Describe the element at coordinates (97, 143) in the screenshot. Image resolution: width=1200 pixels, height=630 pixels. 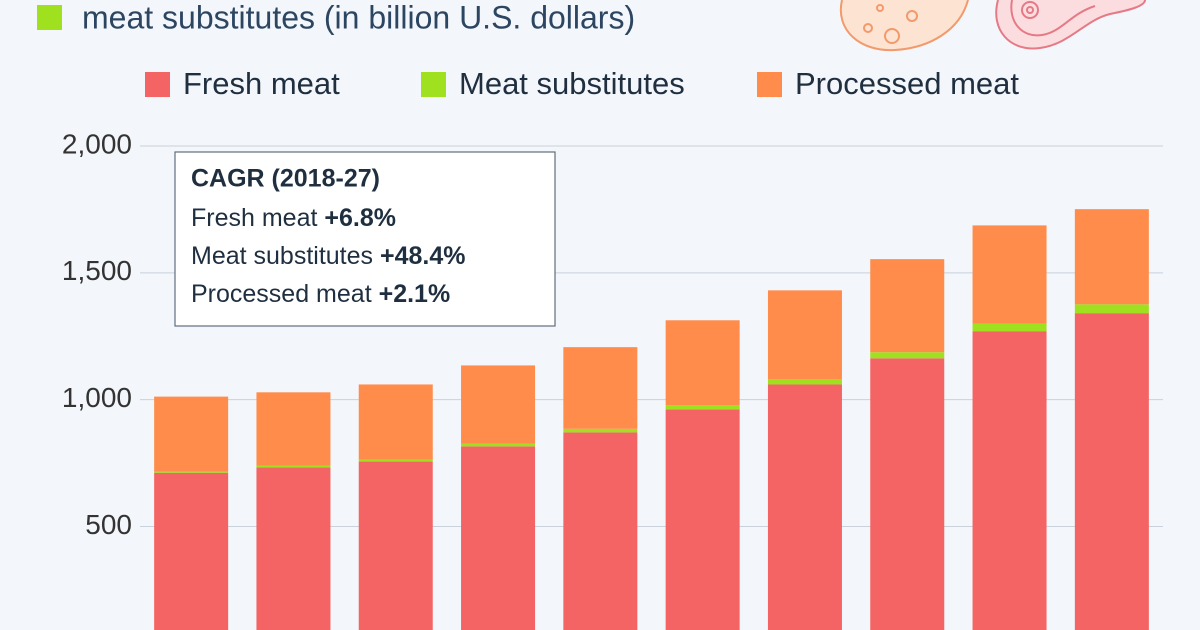
I see `y-tick-label: 2,000` at that location.